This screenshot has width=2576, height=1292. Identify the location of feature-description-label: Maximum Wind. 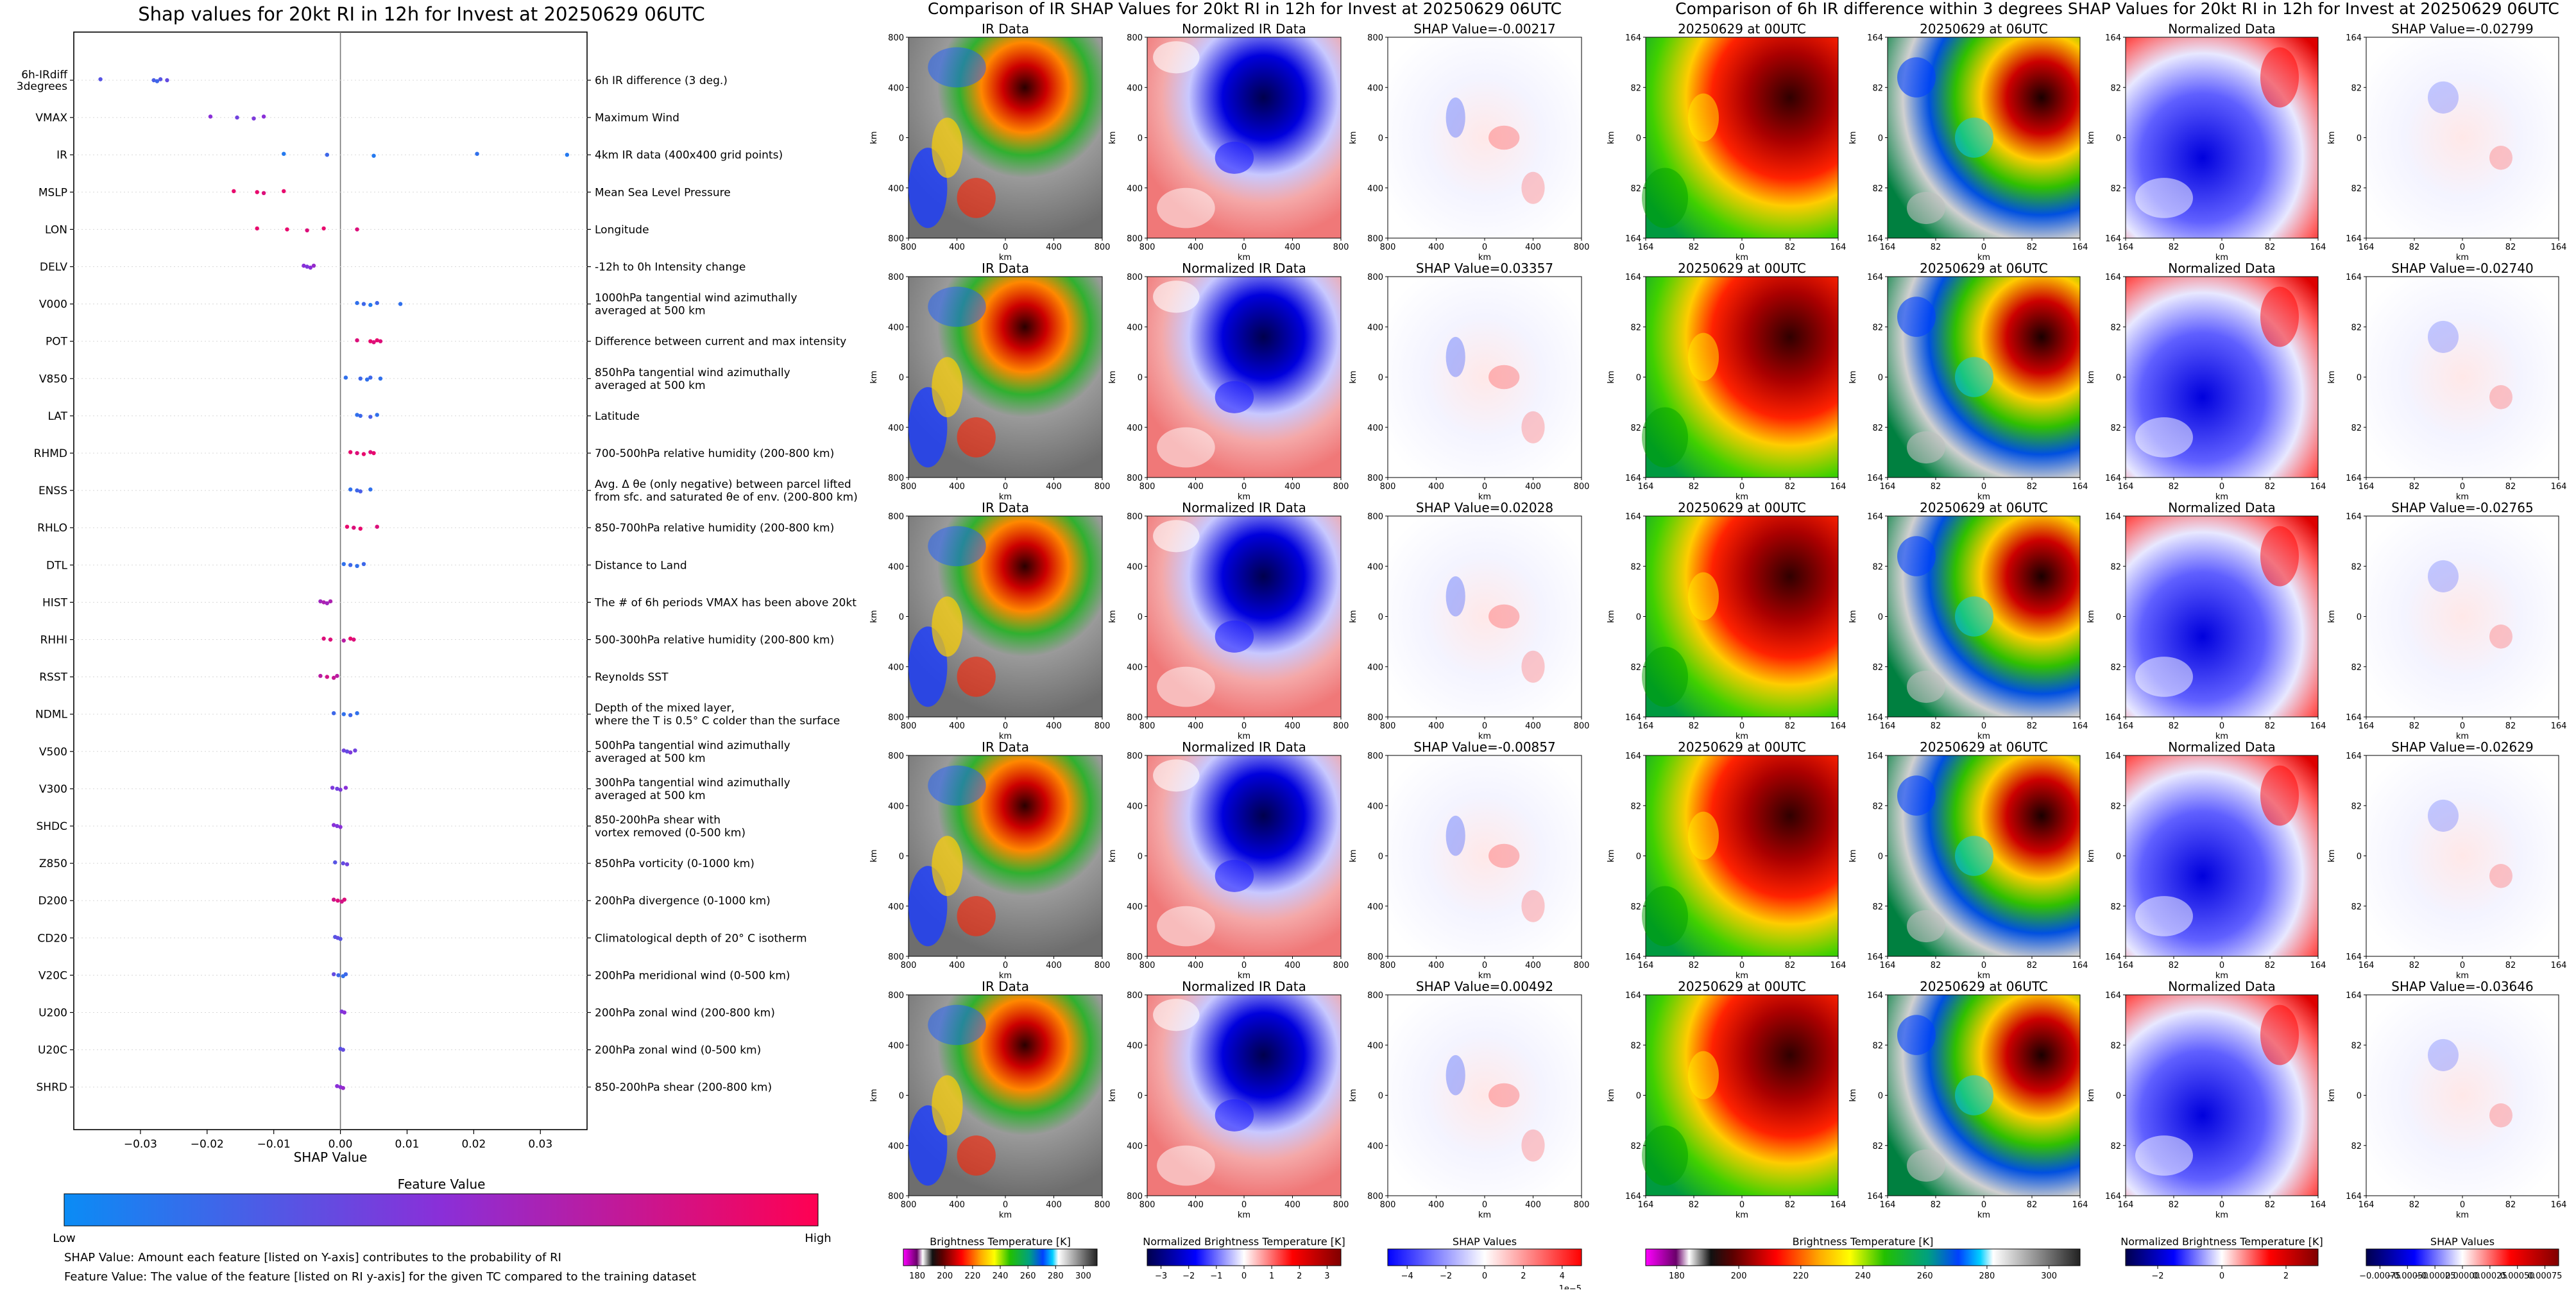
(637, 118).